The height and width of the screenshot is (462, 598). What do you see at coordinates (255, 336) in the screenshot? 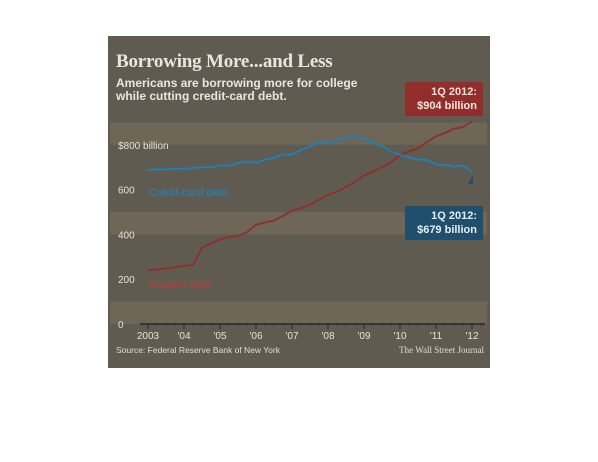
I see `x-tick-label: '06` at bounding box center [255, 336].